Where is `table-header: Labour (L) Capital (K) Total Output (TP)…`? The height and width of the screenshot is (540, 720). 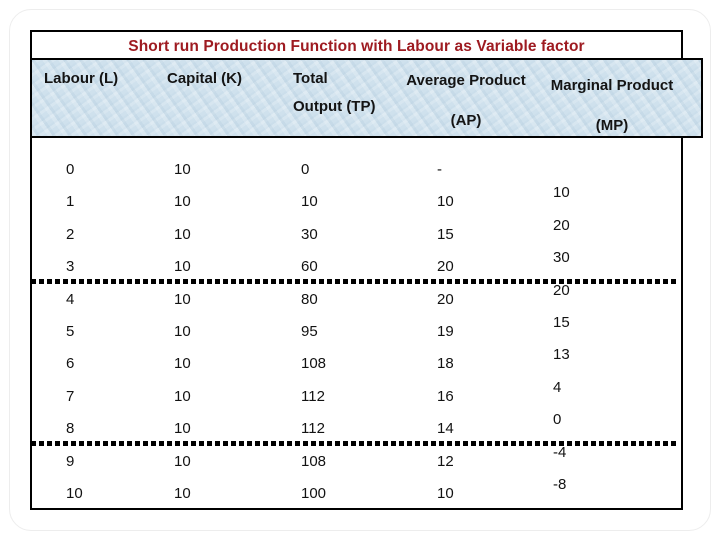 table-header: Labour (L) Capital (K) Total Output (TP)… is located at coordinates (366, 98).